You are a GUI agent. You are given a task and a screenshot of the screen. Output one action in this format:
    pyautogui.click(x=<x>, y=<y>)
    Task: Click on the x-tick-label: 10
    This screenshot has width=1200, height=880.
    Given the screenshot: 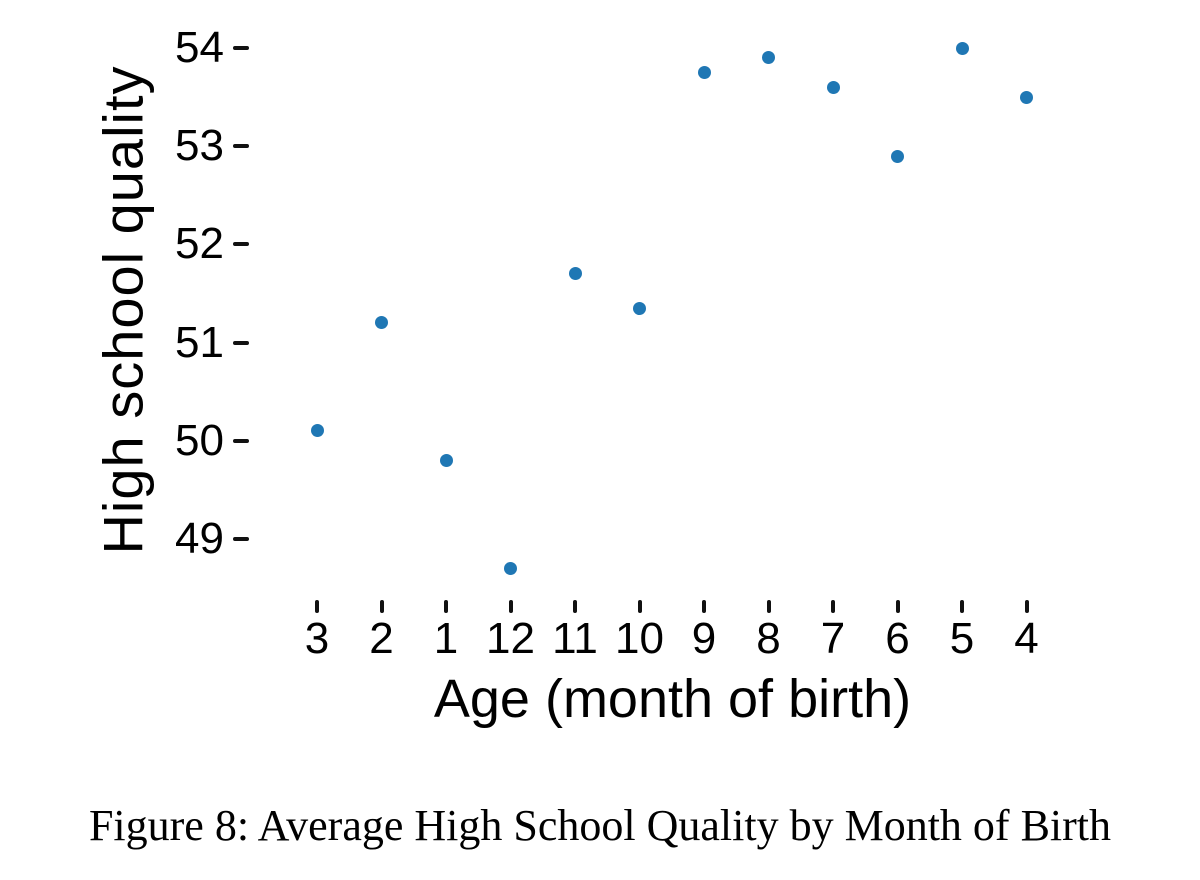 What is the action you would take?
    pyautogui.click(x=639, y=638)
    